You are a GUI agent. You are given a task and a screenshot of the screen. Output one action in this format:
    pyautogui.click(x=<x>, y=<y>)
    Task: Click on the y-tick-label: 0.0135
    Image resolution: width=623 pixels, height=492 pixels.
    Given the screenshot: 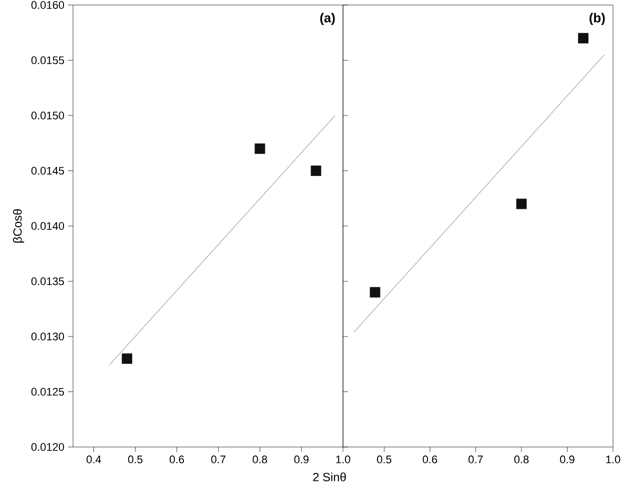 What is the action you would take?
    pyautogui.click(x=47, y=281)
    